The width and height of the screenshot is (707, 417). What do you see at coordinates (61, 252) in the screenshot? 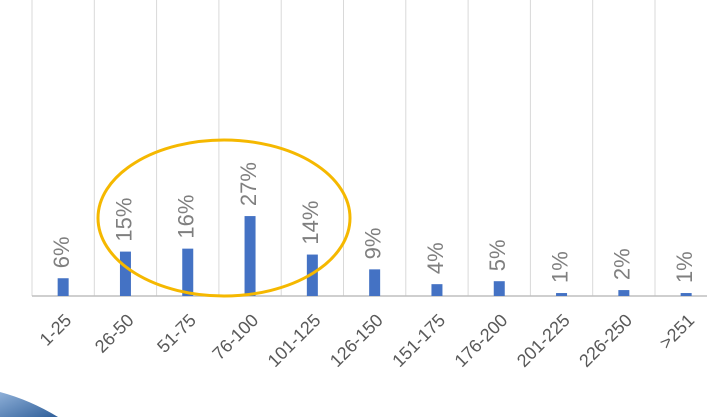
I see `value-label: 6%` at bounding box center [61, 252].